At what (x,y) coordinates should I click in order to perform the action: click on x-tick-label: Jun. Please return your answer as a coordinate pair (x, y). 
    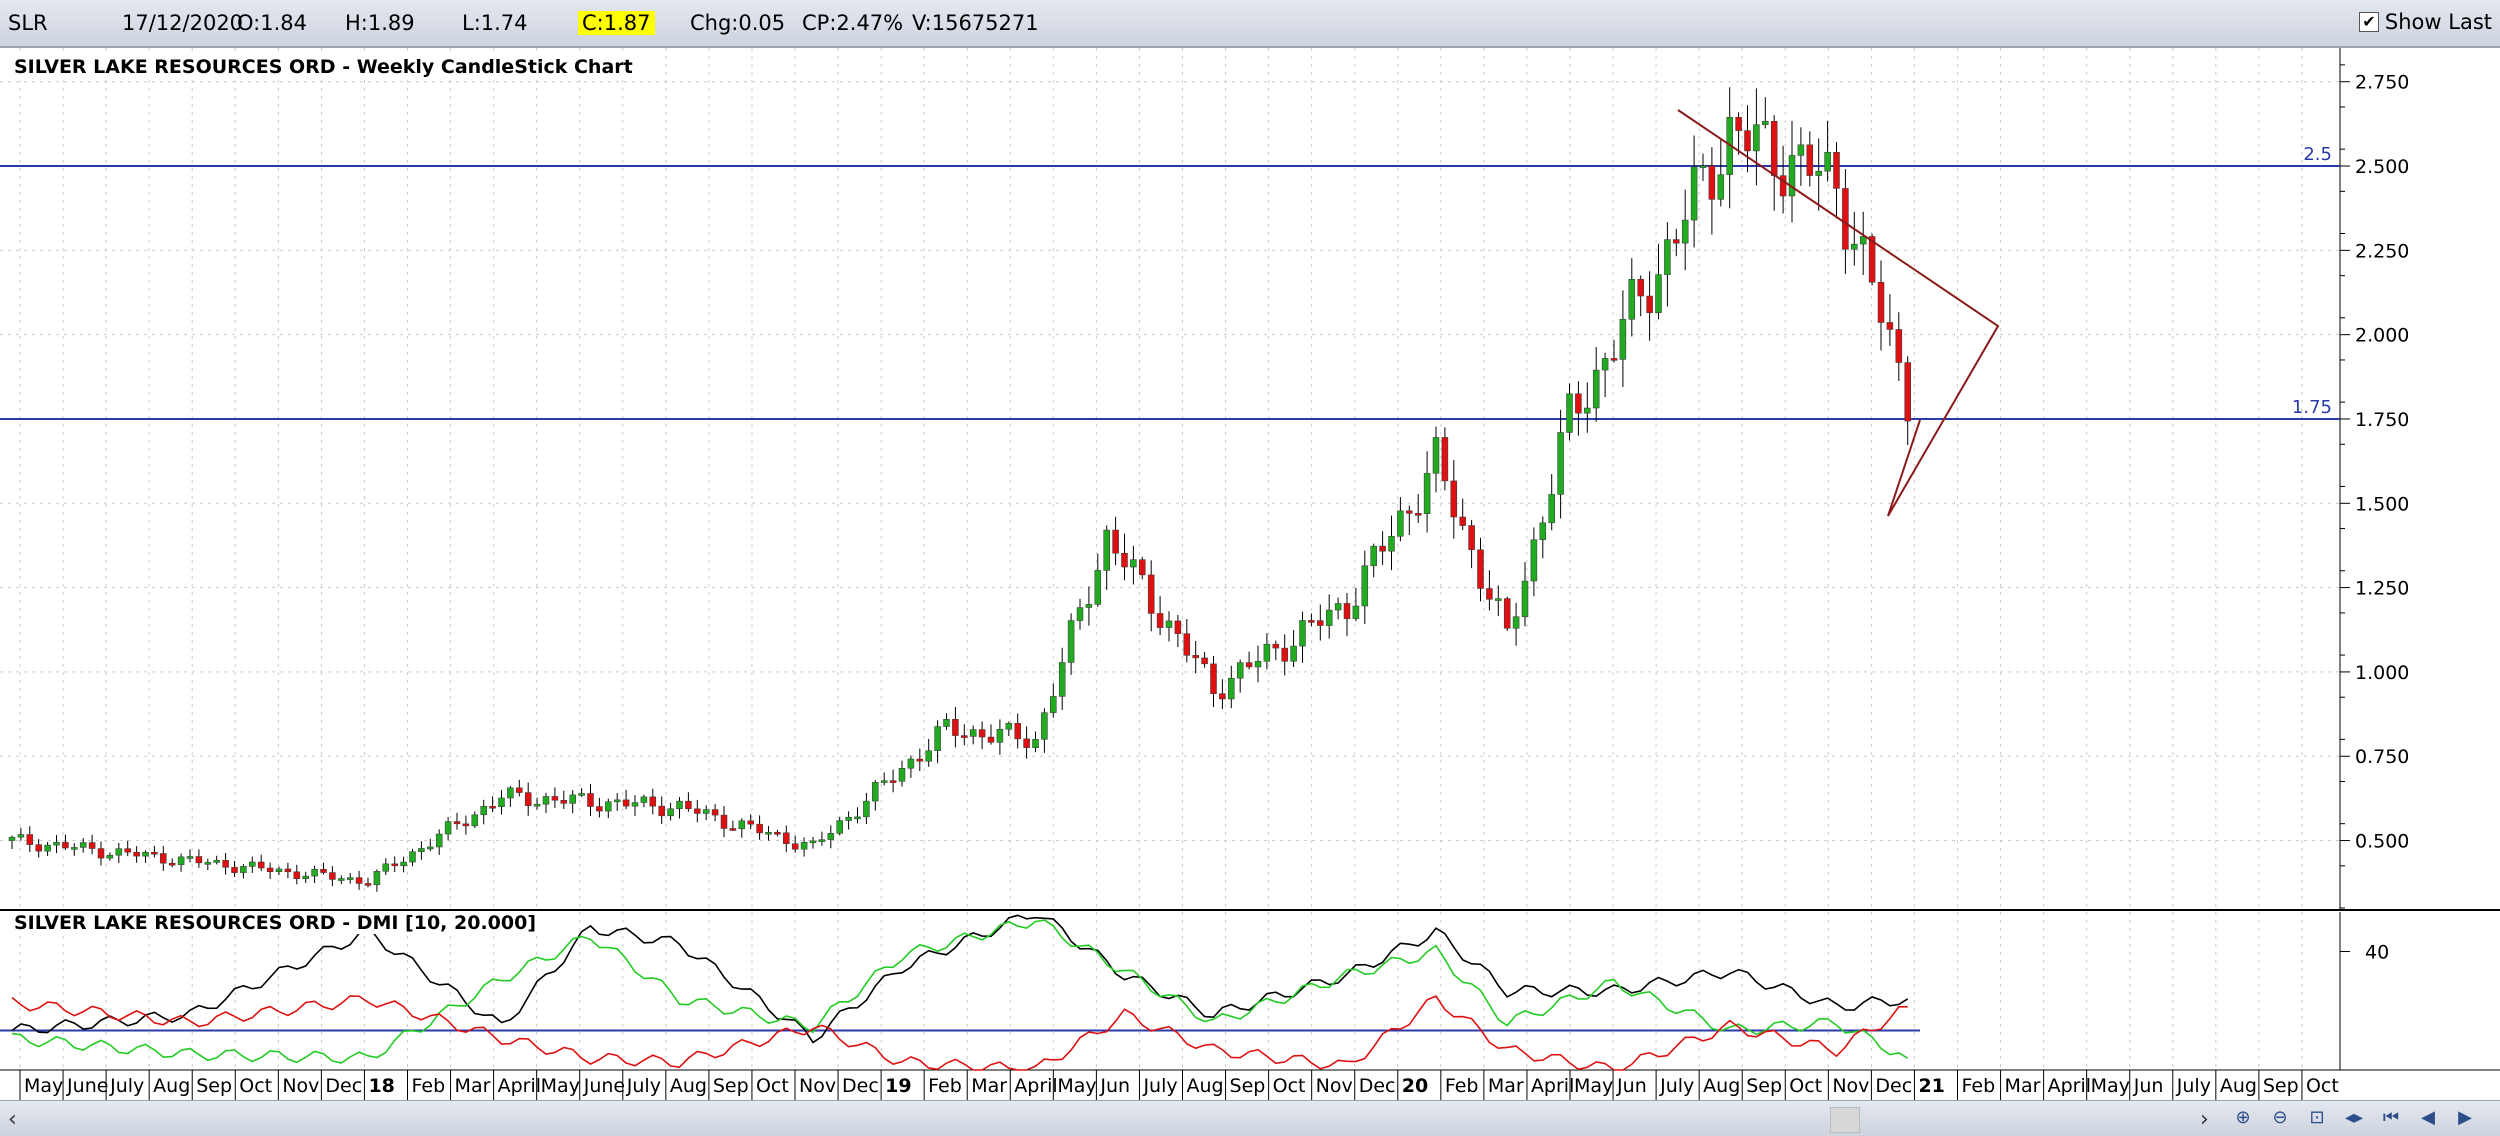
    Looking at the image, I should click on (1114, 1086).